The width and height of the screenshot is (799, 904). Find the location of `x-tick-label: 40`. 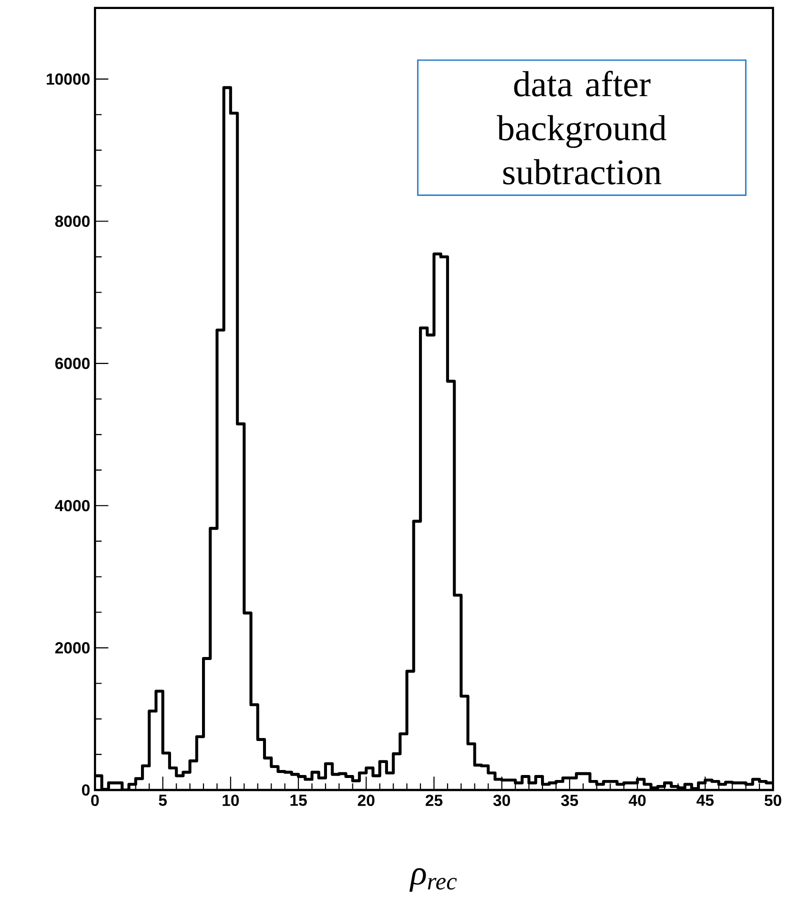

x-tick-label: 40 is located at coordinates (637, 800).